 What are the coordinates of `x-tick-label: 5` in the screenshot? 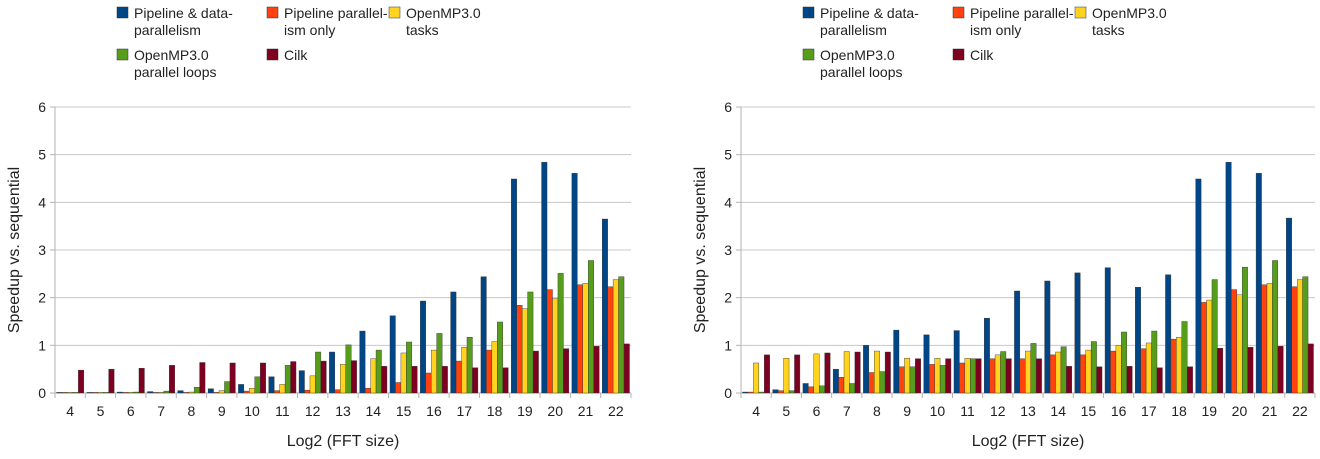 It's located at (786, 411).